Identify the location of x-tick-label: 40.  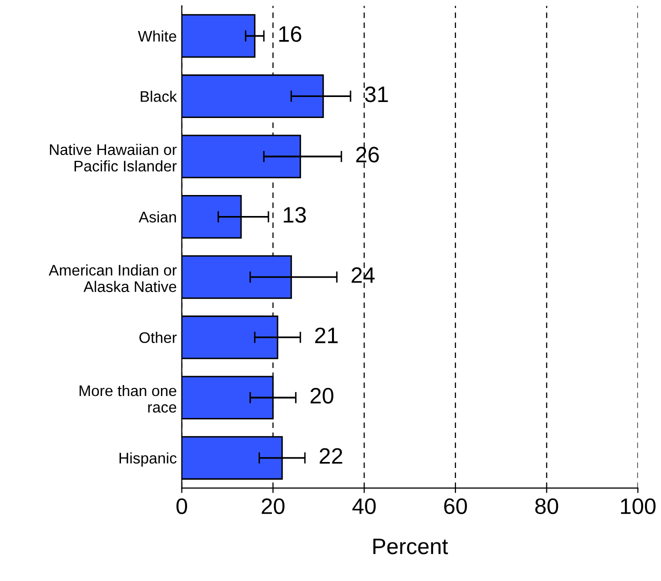
(364, 506).